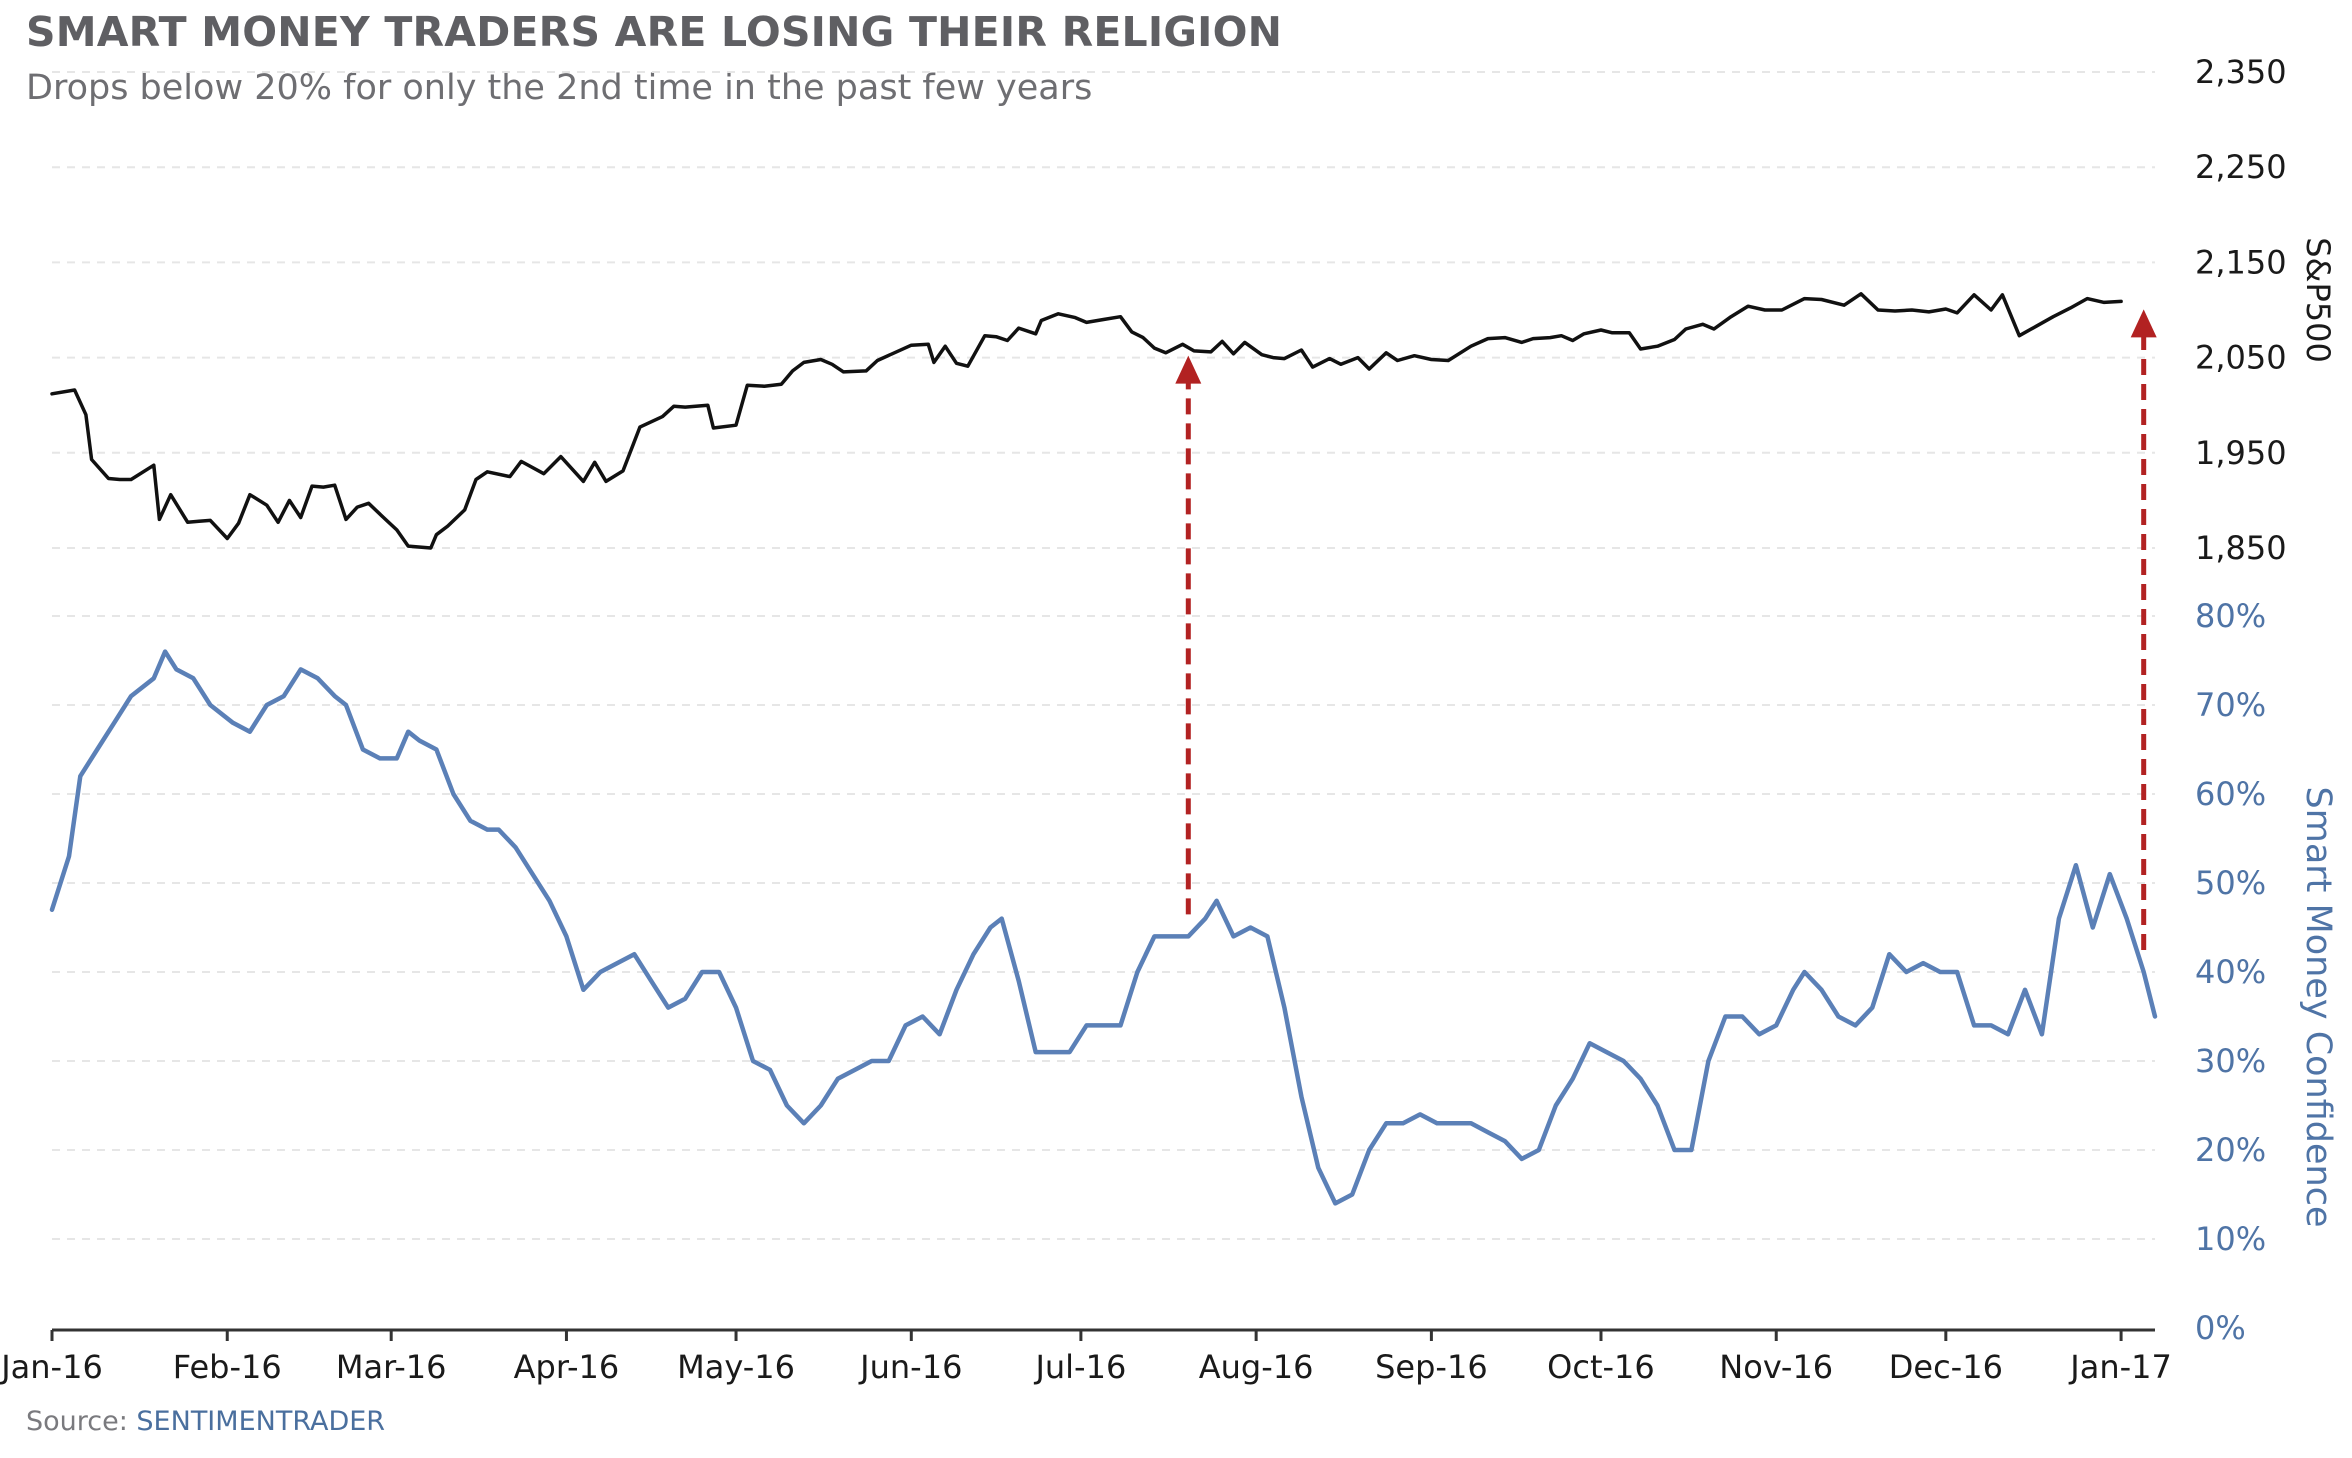 This screenshot has width=2352, height=1458. What do you see at coordinates (227, 1367) in the screenshot?
I see `x-tick-label: Feb-16` at bounding box center [227, 1367].